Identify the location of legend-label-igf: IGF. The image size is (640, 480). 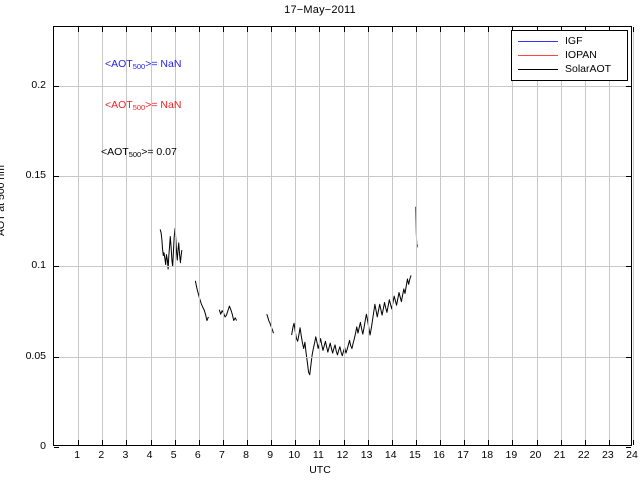
(574, 40).